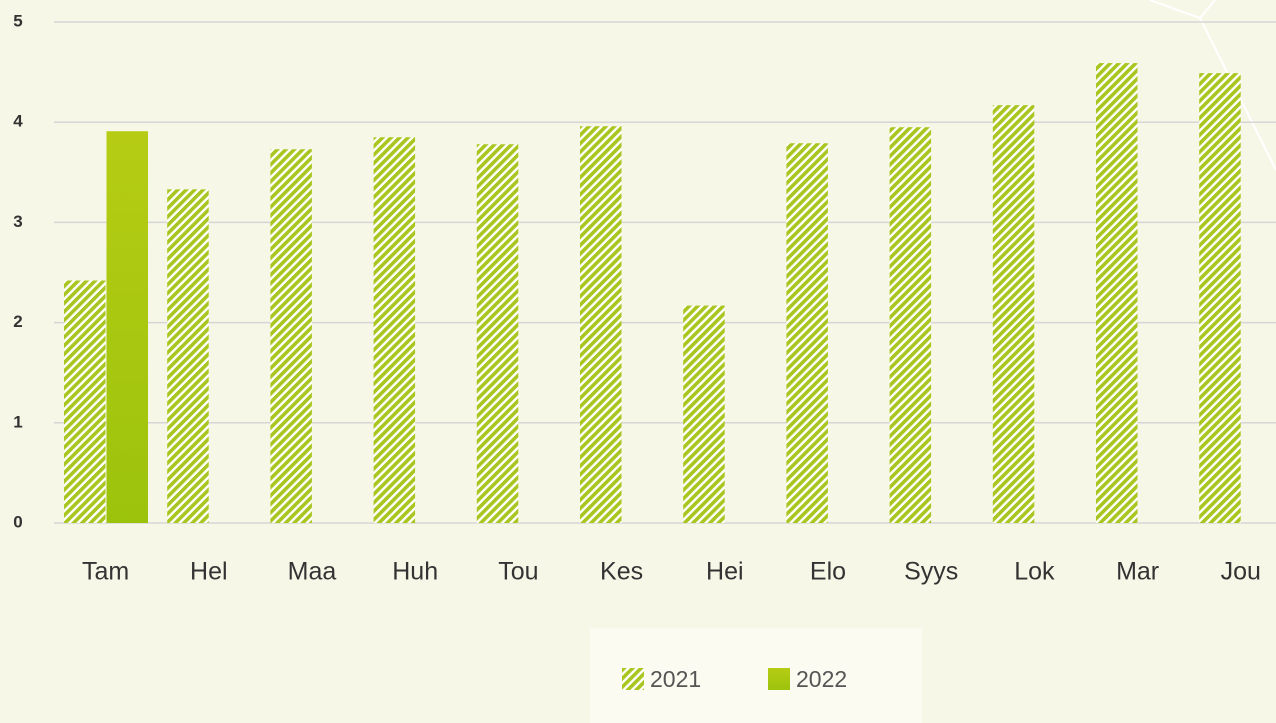 This screenshot has width=1276, height=723. I want to click on x-tick-label: Syys, so click(931, 572).